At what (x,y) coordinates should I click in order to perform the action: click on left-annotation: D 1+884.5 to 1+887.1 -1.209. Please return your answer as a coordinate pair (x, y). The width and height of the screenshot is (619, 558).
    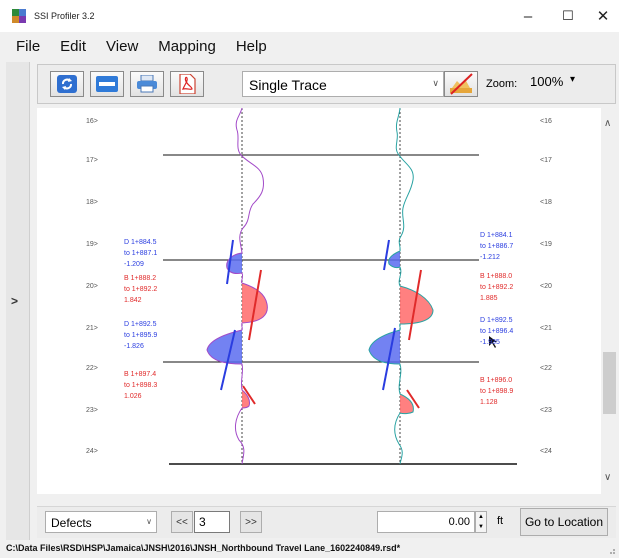
    Looking at the image, I should click on (140, 253).